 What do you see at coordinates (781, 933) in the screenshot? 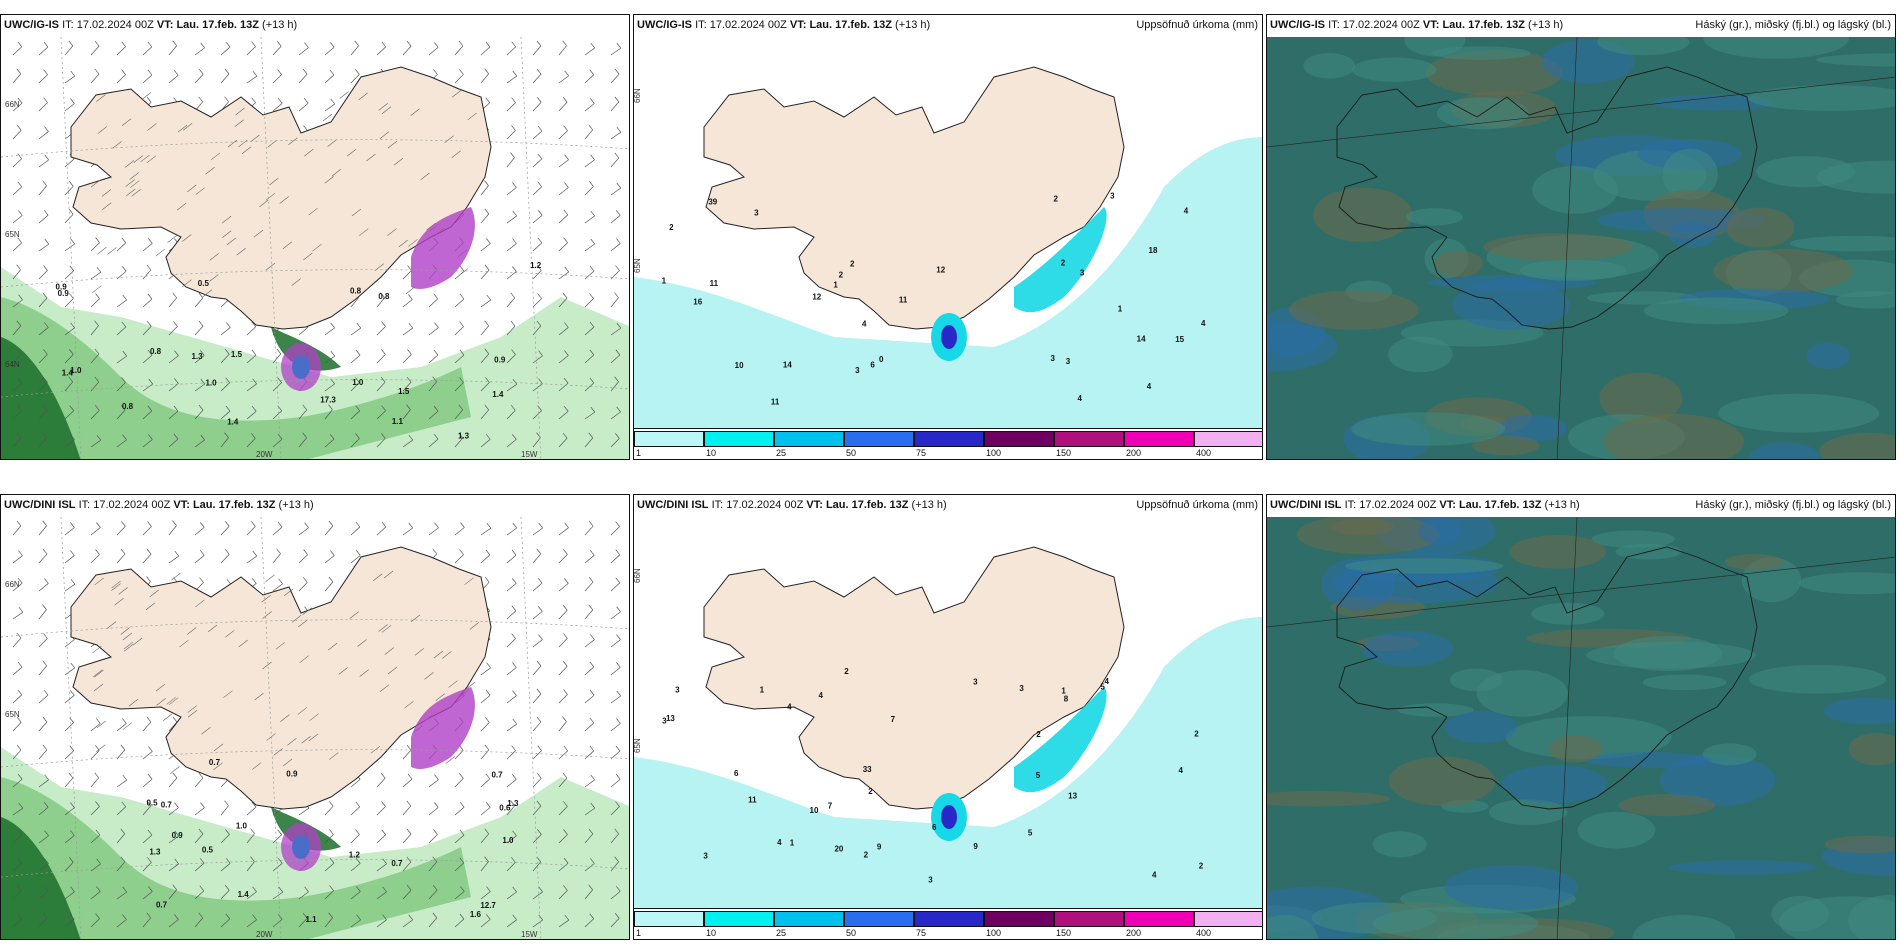
I see `legend-tick-label: 25` at bounding box center [781, 933].